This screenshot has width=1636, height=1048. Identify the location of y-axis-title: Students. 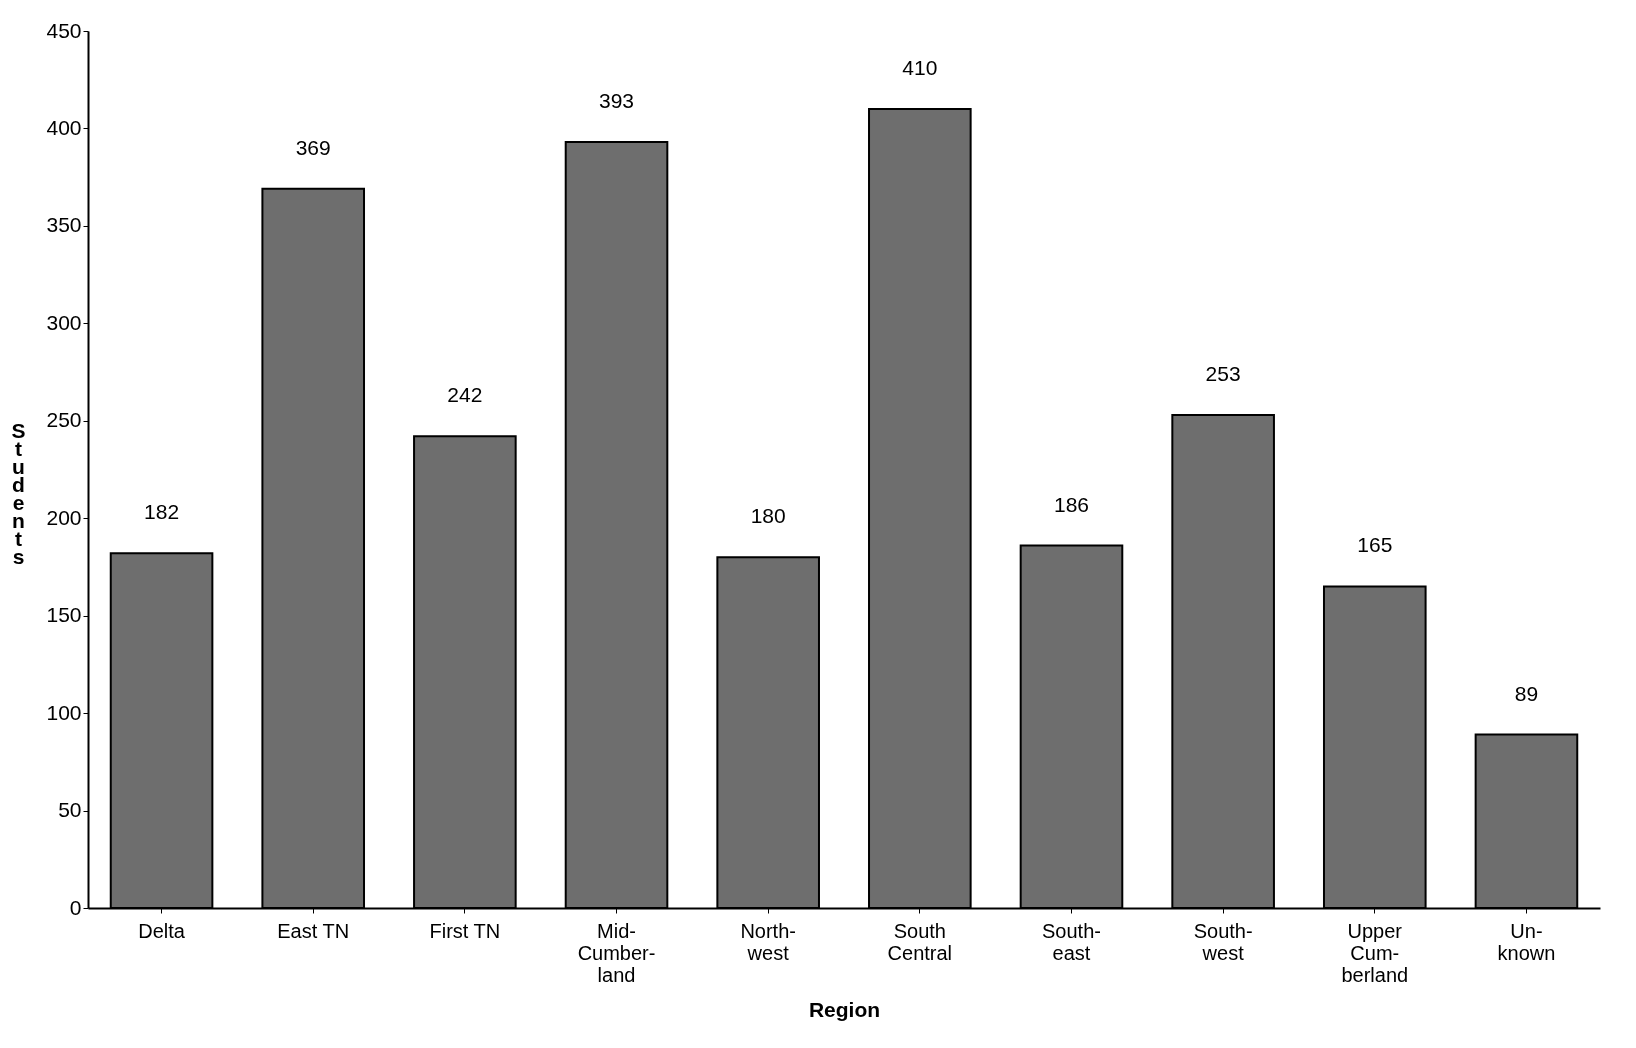
(18, 493).